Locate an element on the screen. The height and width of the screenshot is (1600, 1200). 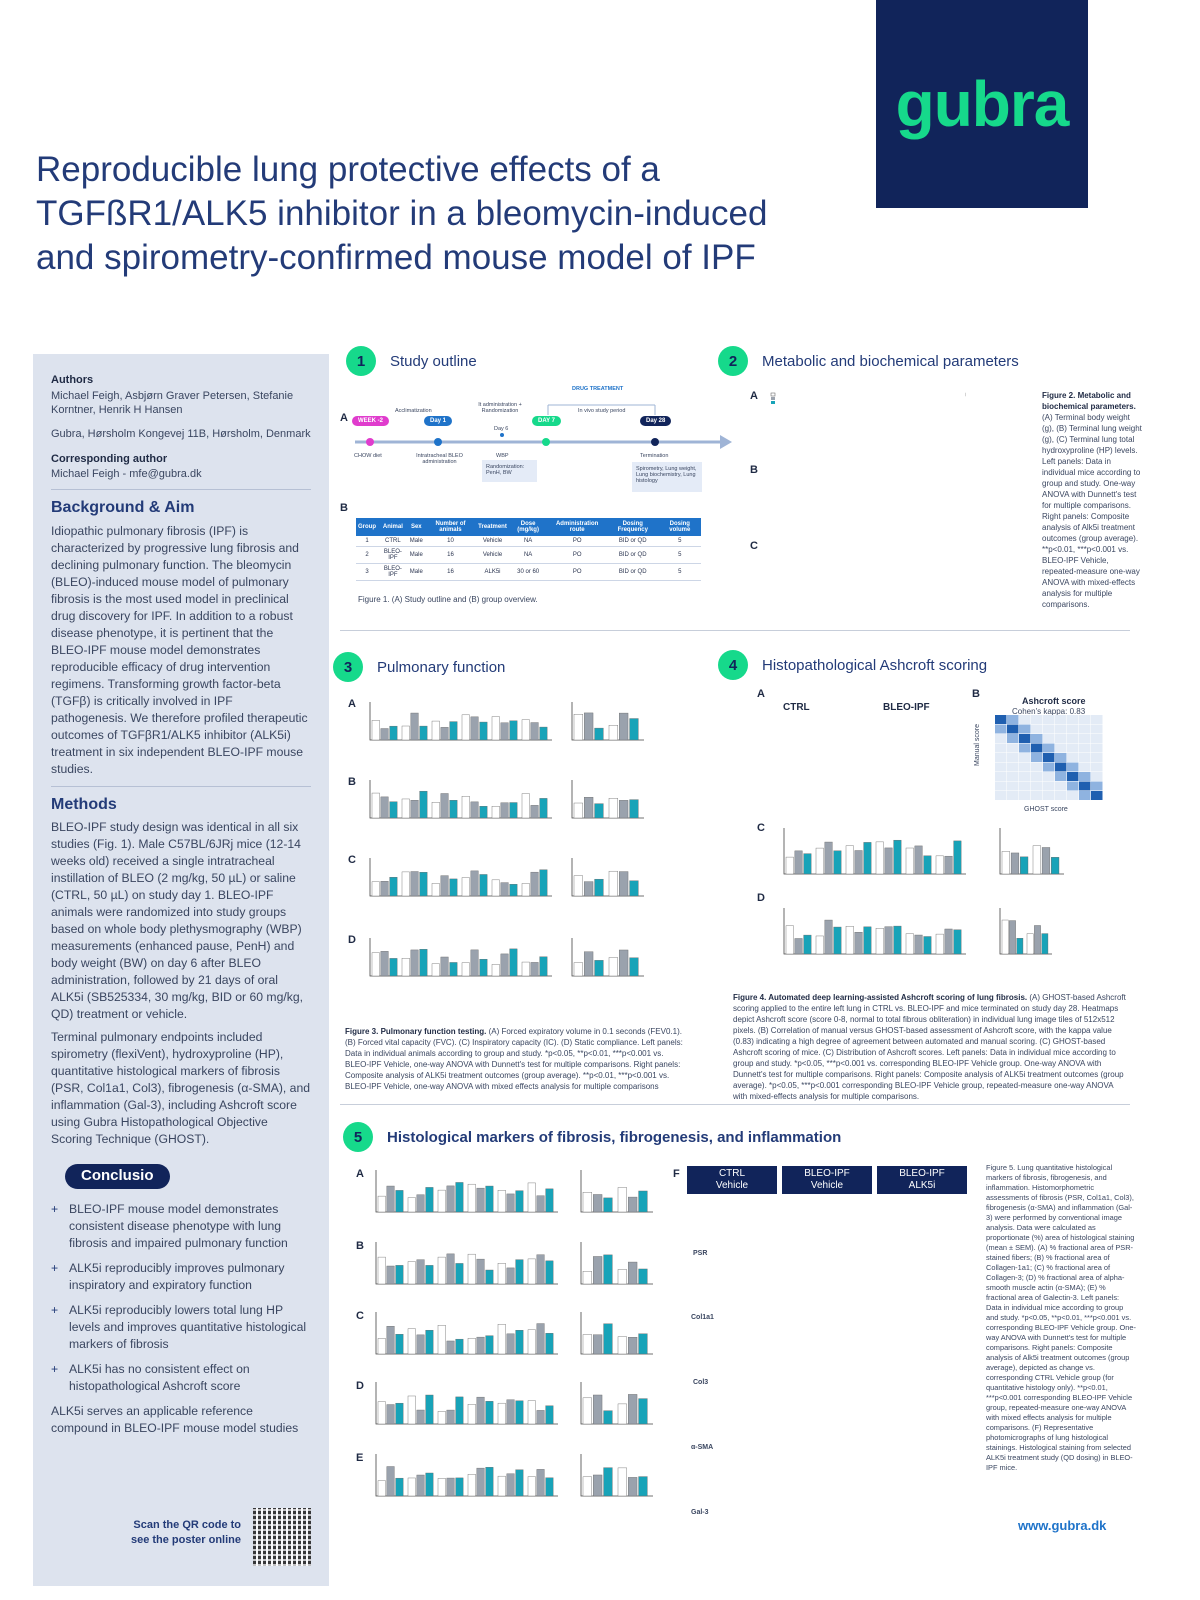
fig4-d-left-chart is located at coordinates (874, 931).